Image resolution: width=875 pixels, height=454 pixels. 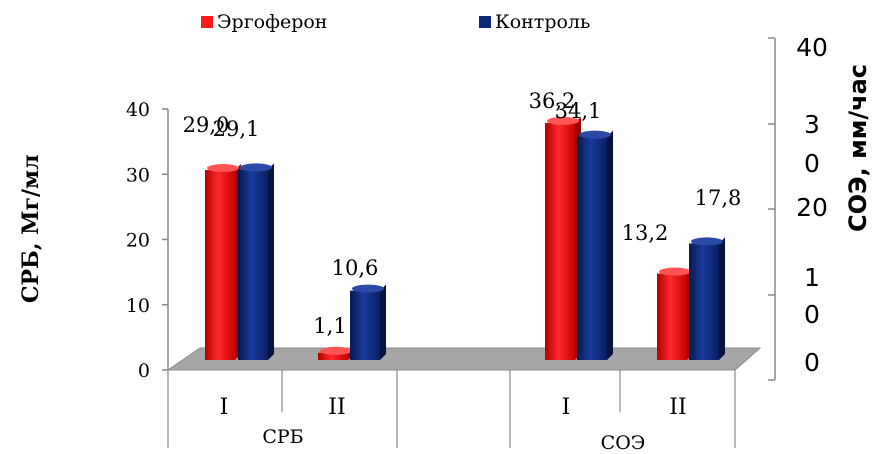 I want to click on legend-swatch-ergoferon, so click(x=207, y=22).